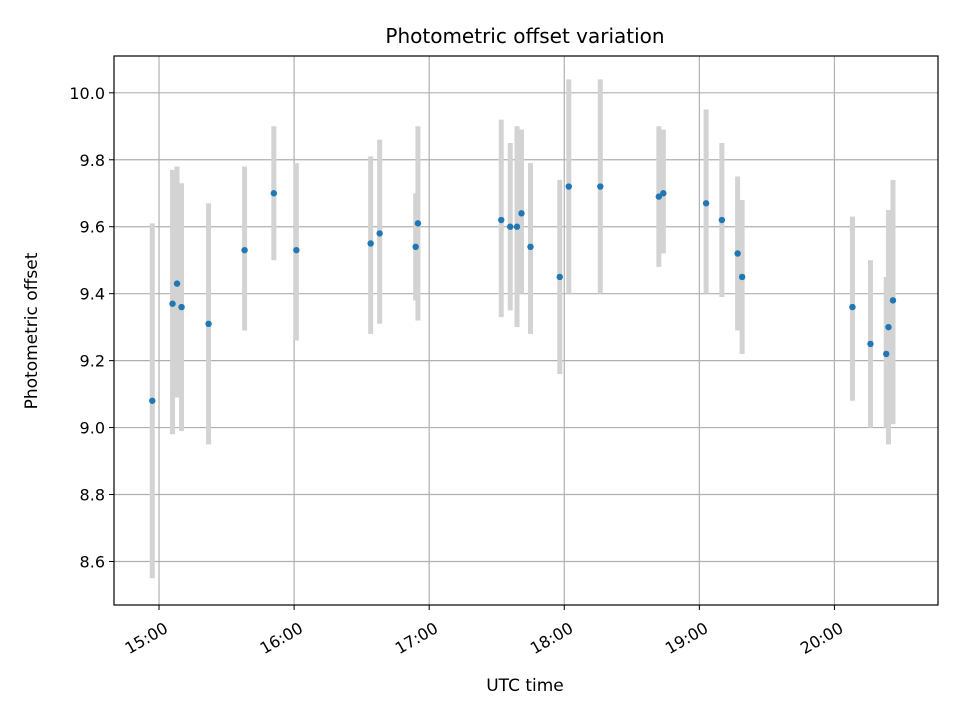  What do you see at coordinates (92, 428) in the screenshot?
I see `y-tick-label: 9.0` at bounding box center [92, 428].